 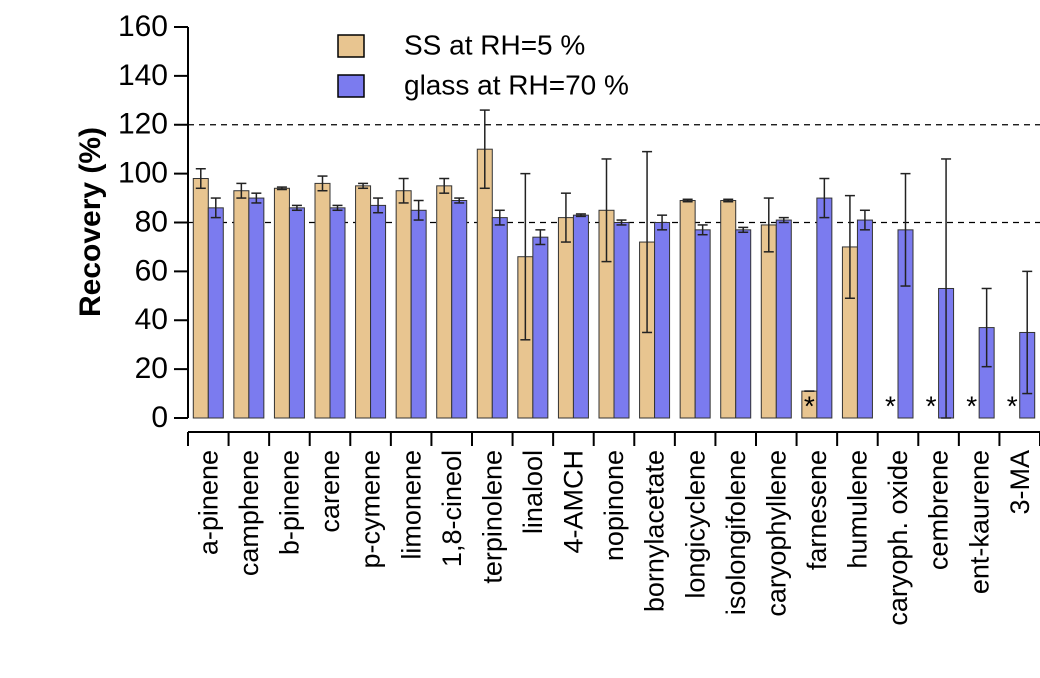 I want to click on x-tick-label: 3-MA, so click(x=1020, y=482).